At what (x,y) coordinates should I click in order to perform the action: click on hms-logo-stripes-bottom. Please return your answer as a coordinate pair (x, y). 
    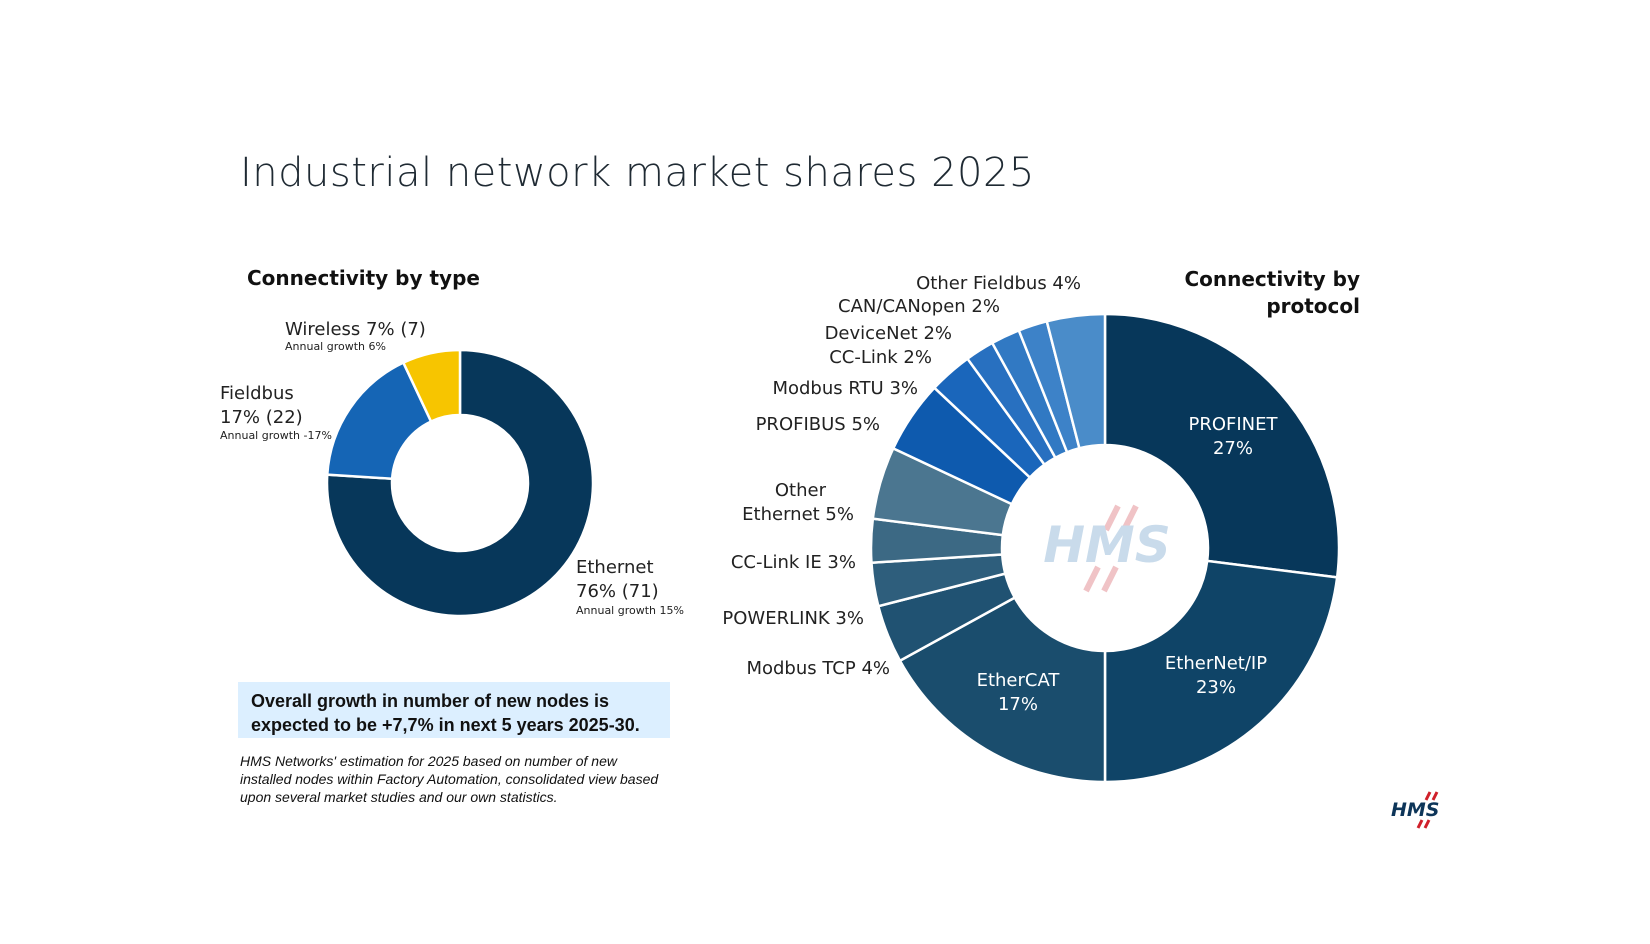
    Looking at the image, I should click on (1423, 824).